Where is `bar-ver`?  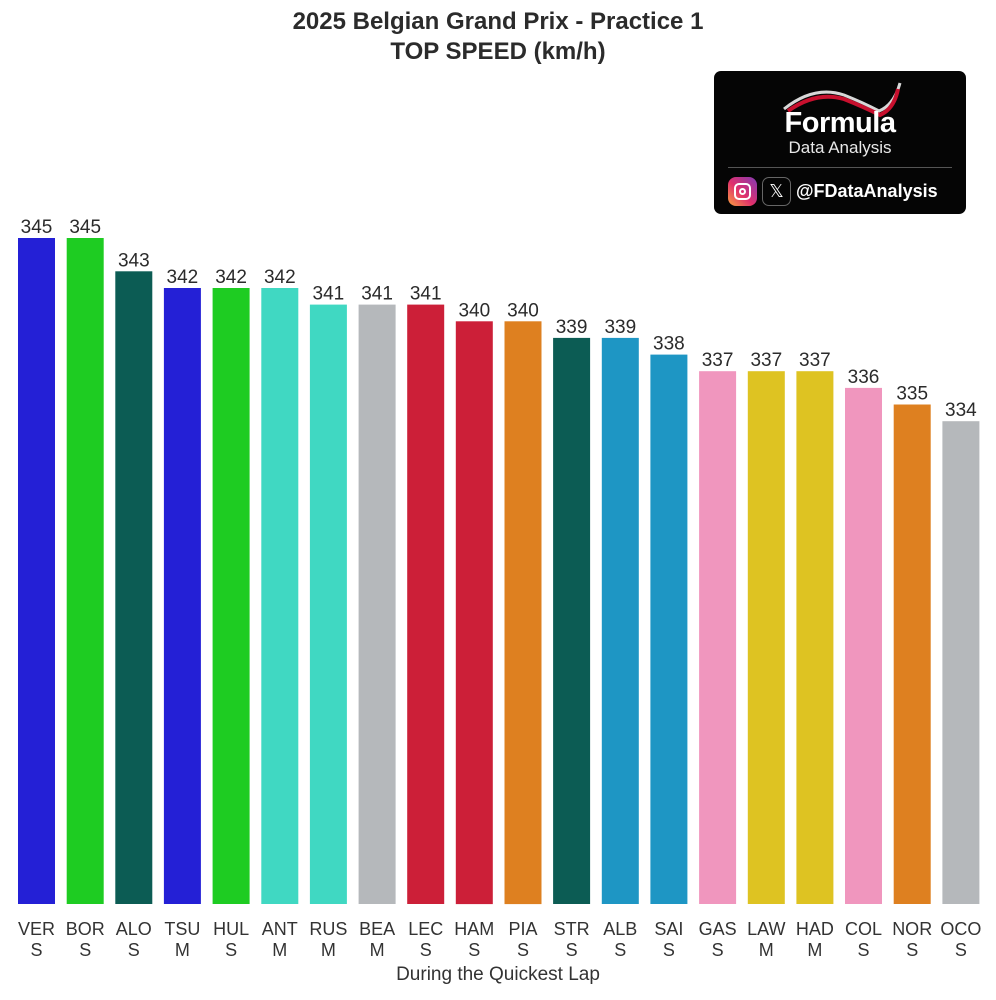
bar-ver is located at coordinates (36, 571).